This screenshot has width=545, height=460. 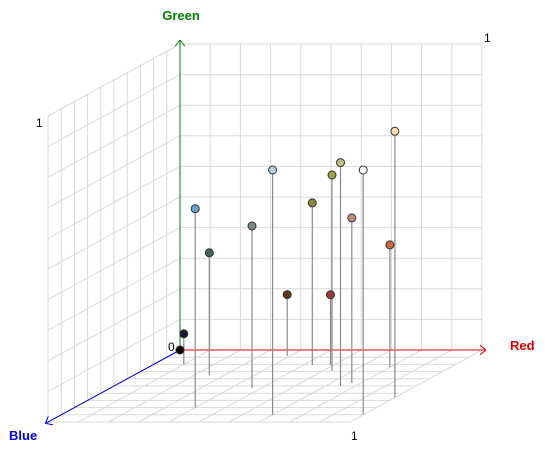 I want to click on z-axis-title: Blue, so click(x=23, y=435).